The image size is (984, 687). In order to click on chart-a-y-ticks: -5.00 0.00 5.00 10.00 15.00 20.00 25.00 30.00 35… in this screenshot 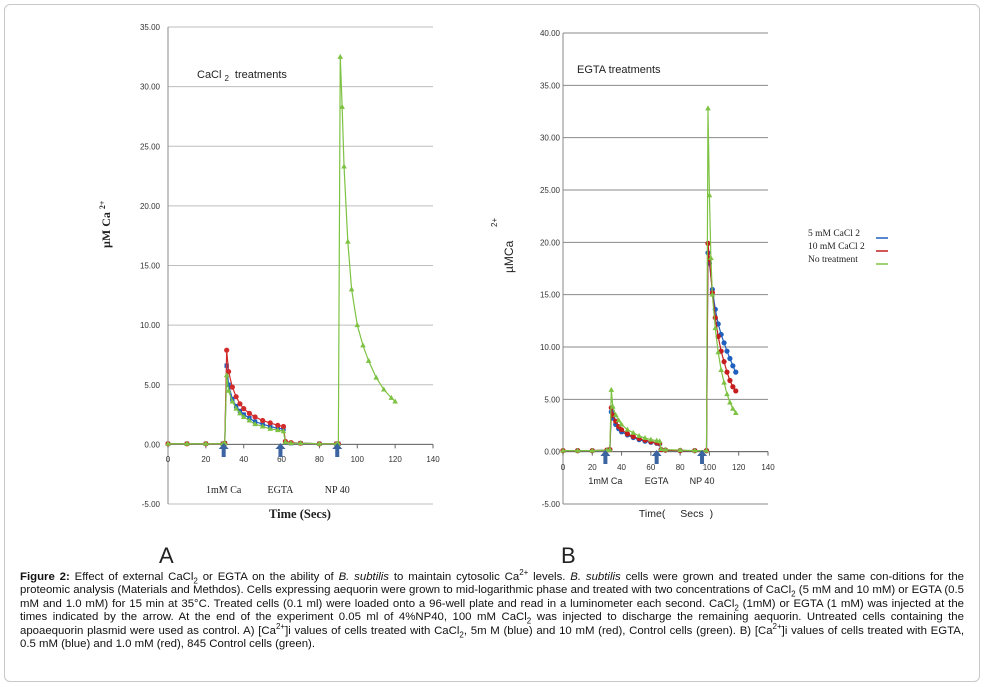, I will do `click(150, 266)`.